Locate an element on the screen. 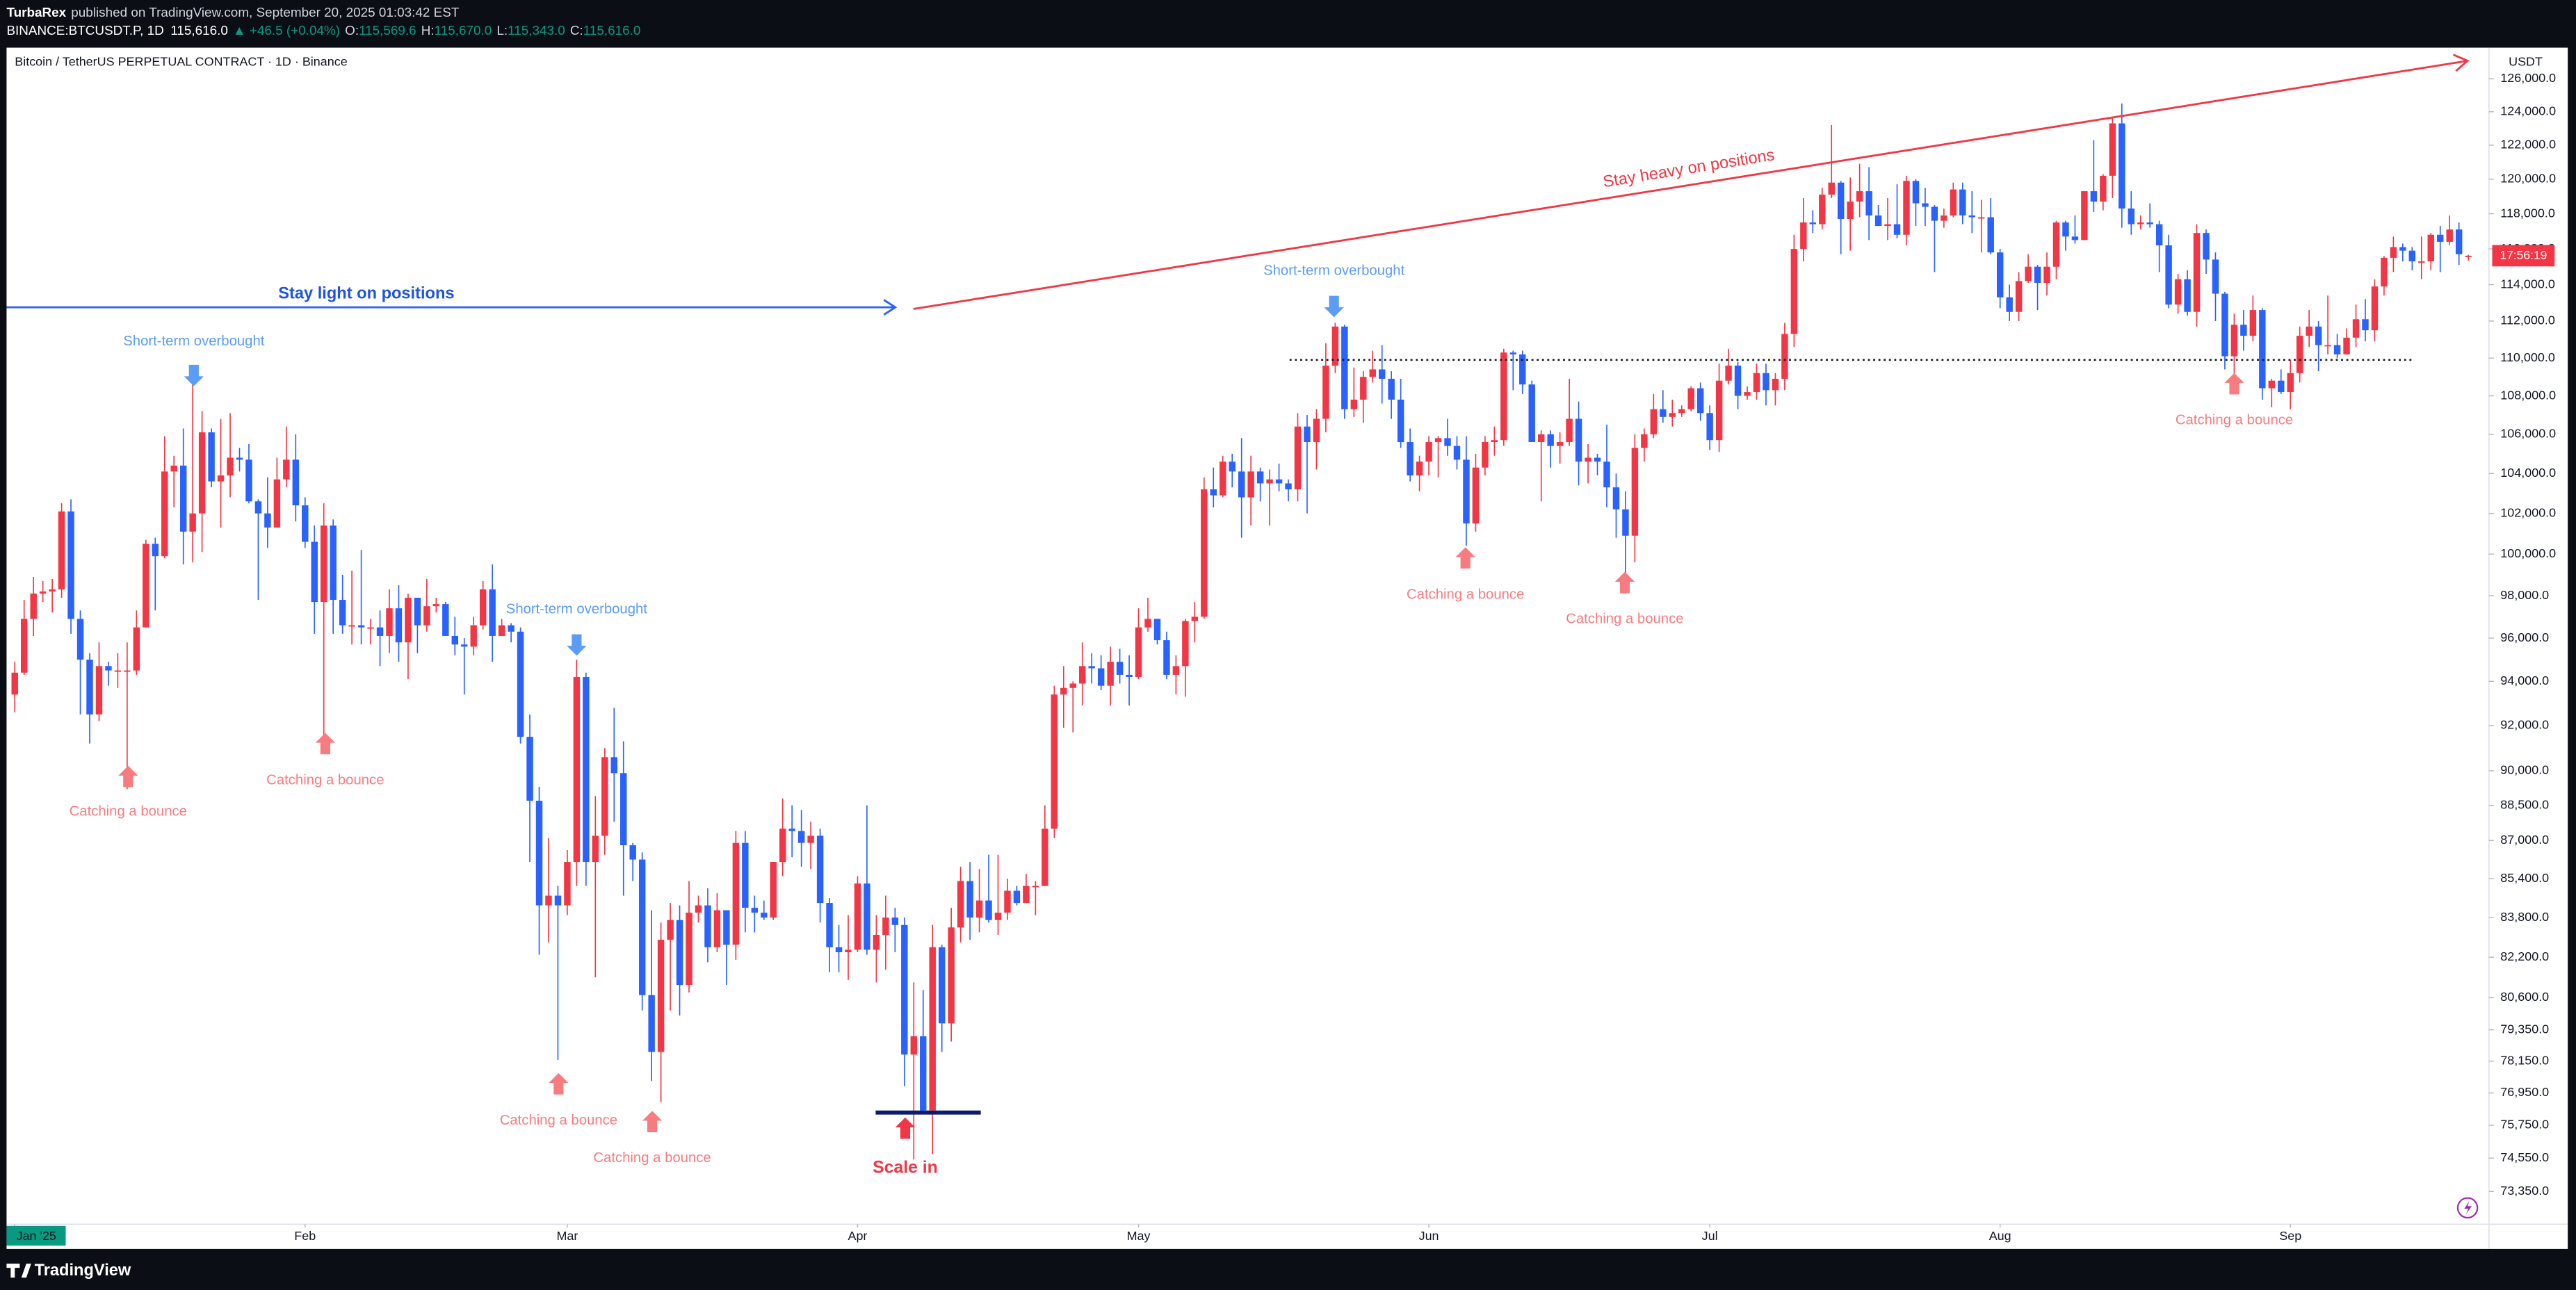  y-tick-label: 110,000.0 is located at coordinates (2527, 357).